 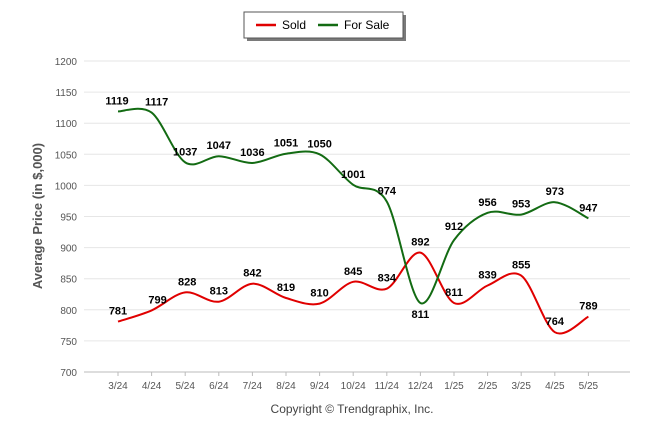 I want to click on data-label-sold: 813, so click(x=219, y=292).